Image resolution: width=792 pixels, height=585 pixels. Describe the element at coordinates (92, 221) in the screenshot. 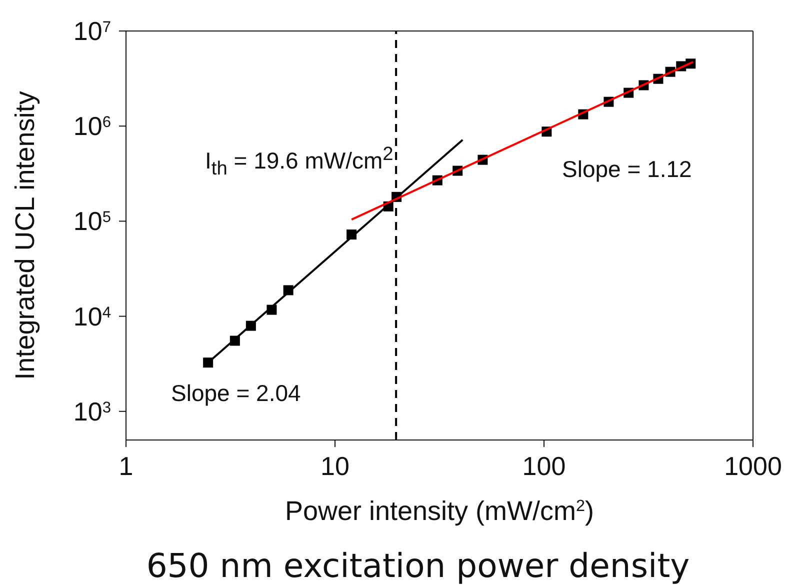

I see `y-tick-label: 10$^{5}$` at that location.